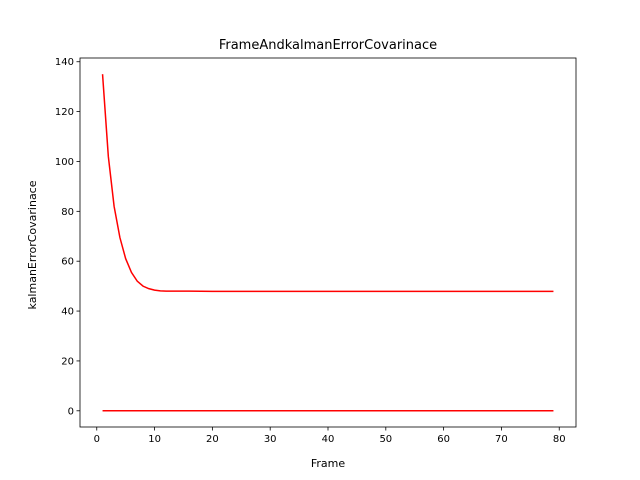 The image size is (640, 480). I want to click on x-tick-label: 40, so click(328, 439).